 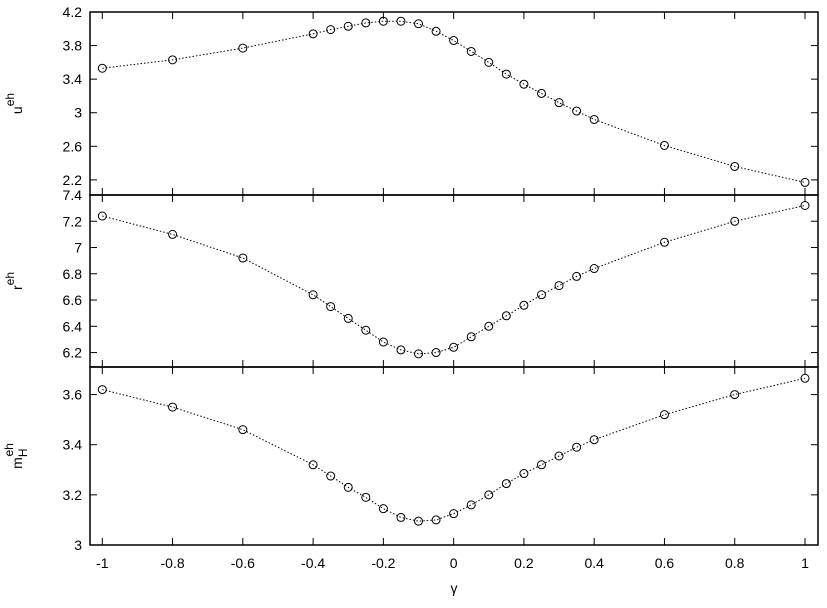 What do you see at coordinates (17, 110) in the screenshot?
I see `y-label-base: u` at bounding box center [17, 110].